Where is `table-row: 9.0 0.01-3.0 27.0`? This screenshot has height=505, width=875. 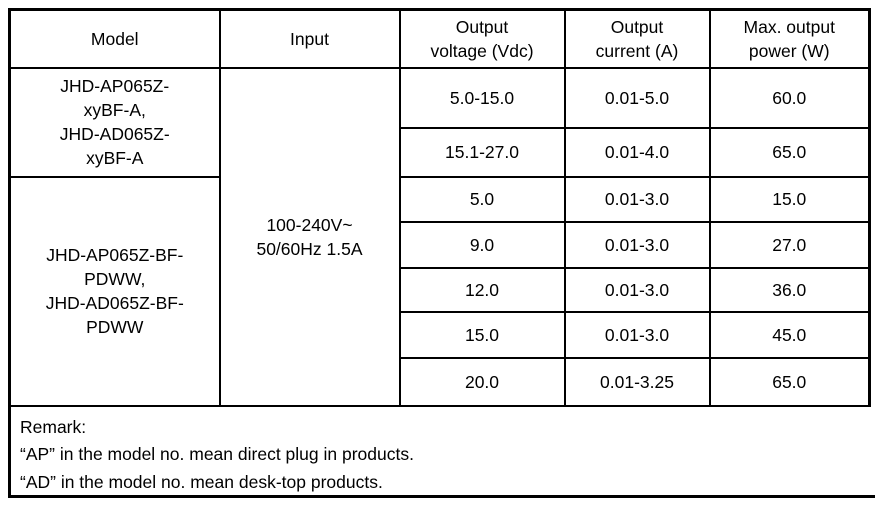 table-row: 9.0 0.01-3.0 27.0 is located at coordinates (440, 244).